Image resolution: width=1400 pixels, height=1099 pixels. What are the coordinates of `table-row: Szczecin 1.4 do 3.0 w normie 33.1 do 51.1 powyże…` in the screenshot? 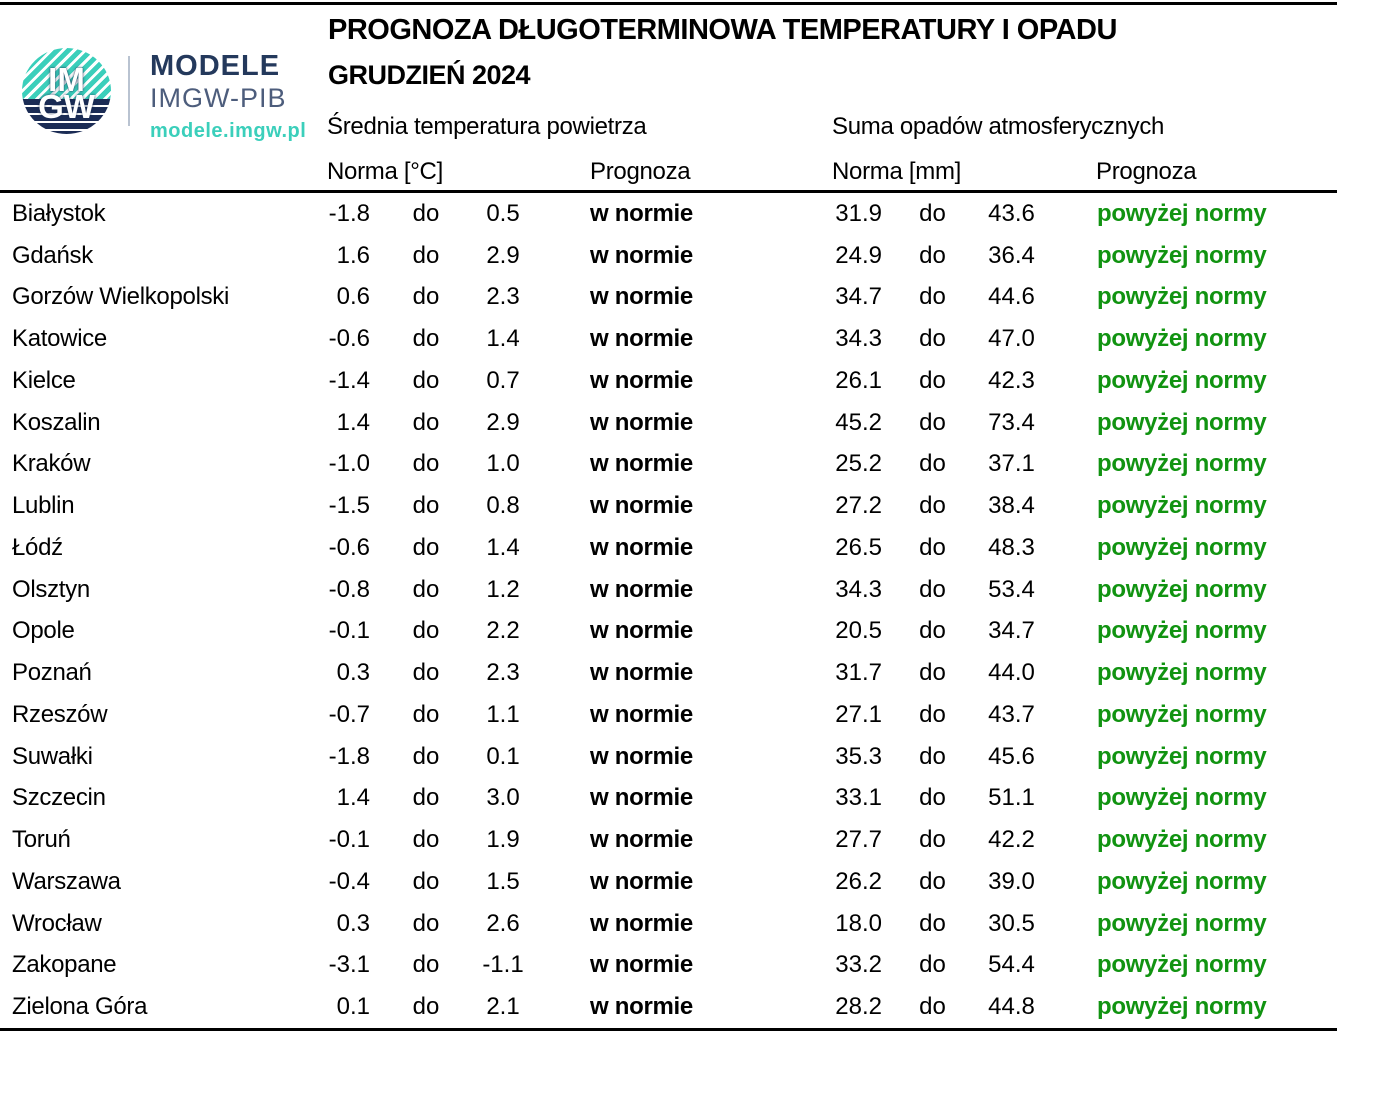 It's located at (700, 799).